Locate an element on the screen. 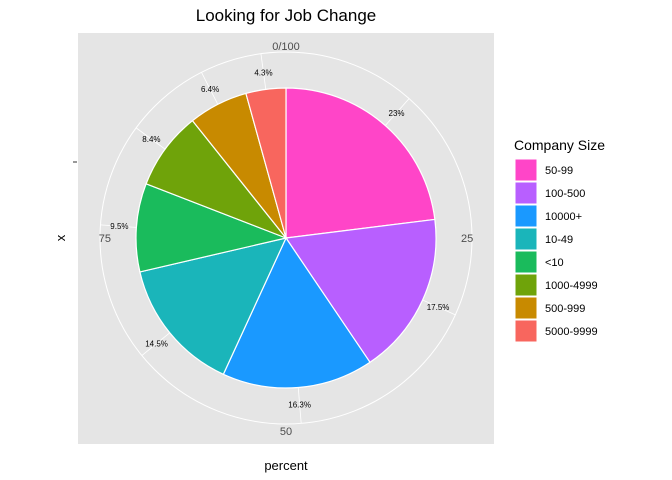 This screenshot has width=672, height=480. x-axis-title: percent is located at coordinates (286, 465).